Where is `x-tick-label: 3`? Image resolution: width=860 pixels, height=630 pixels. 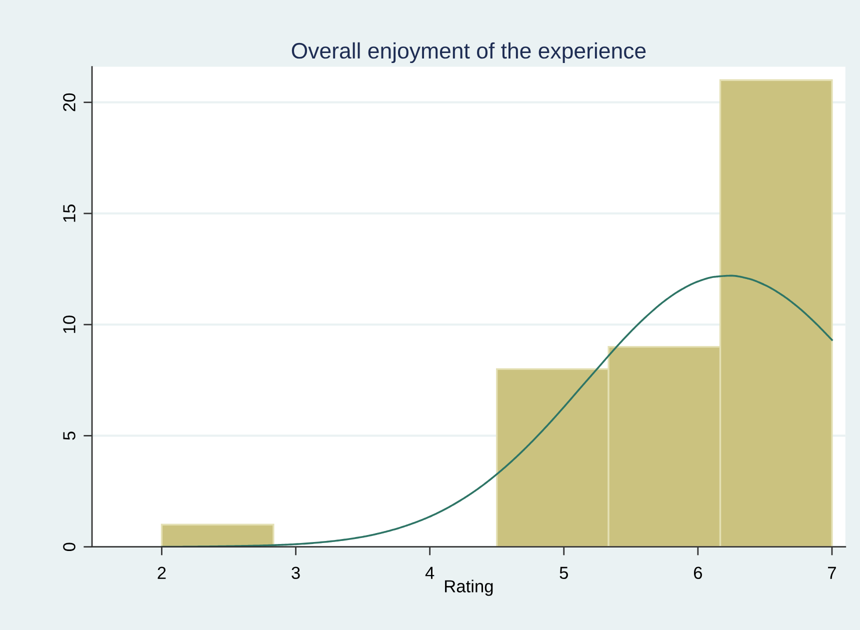
x-tick-label: 3 is located at coordinates (296, 573).